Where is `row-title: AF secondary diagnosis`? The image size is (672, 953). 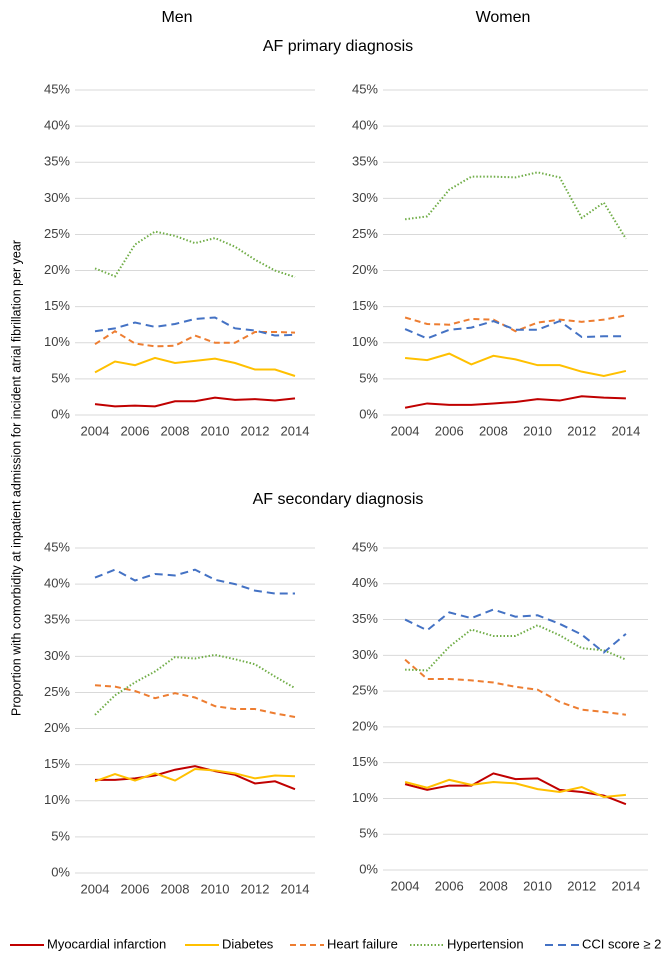
row-title: AF secondary diagnosis is located at coordinates (338, 499).